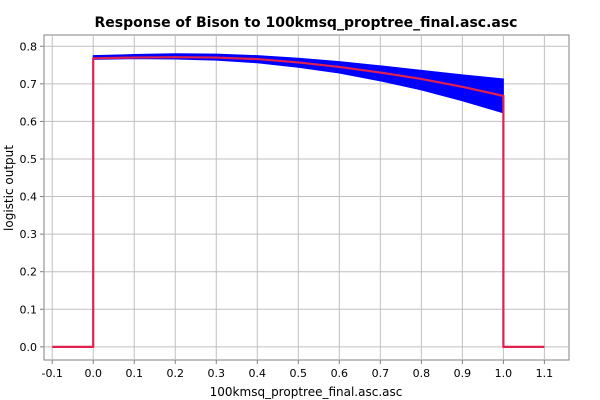  Describe the element at coordinates (29, 234) in the screenshot. I see `y-tick-label: 0.3` at that location.